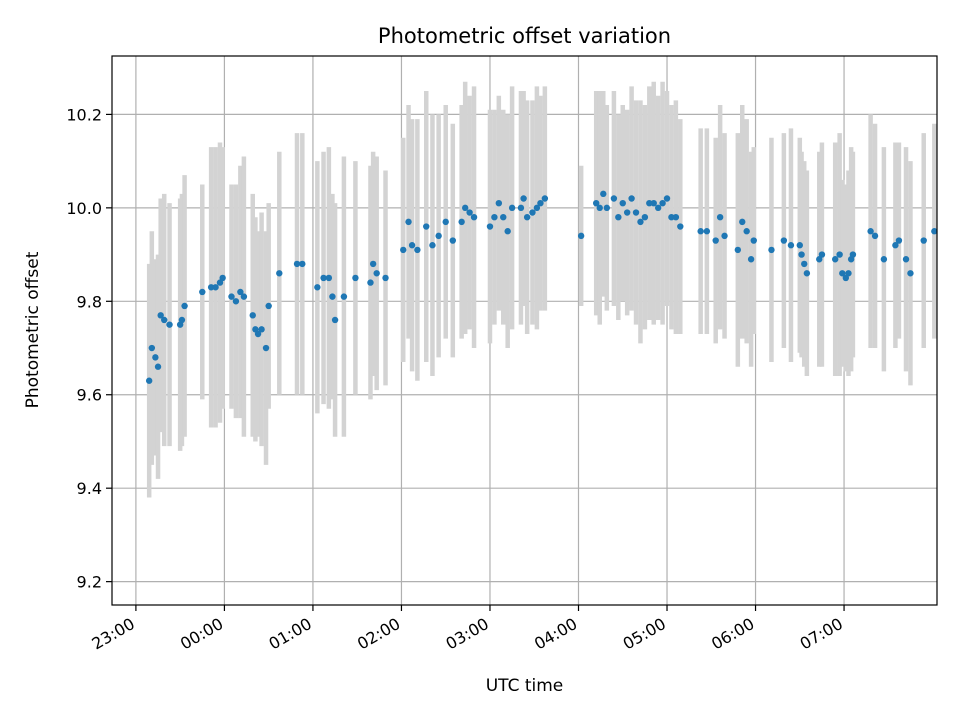  Describe the element at coordinates (84, 208) in the screenshot. I see `y-tick-label: 10.0` at that location.